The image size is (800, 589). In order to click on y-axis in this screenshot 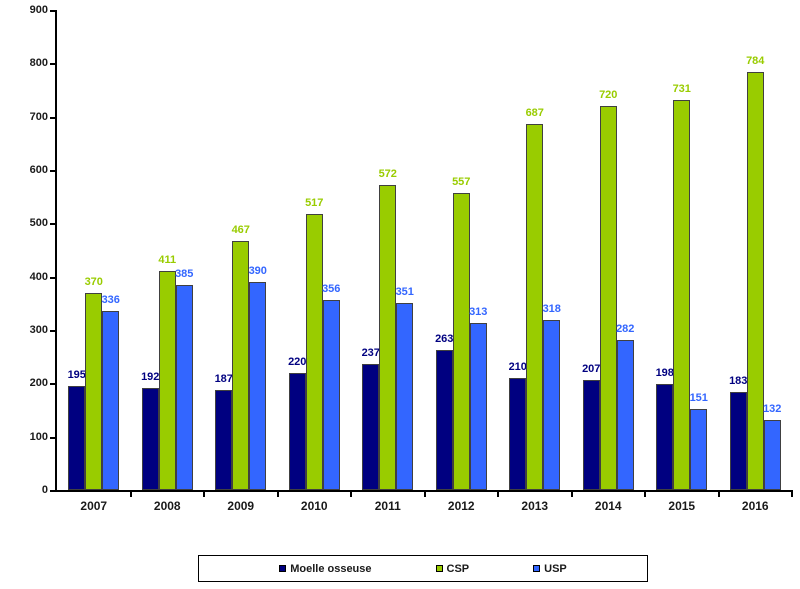, I will do `click(56, 251)`.